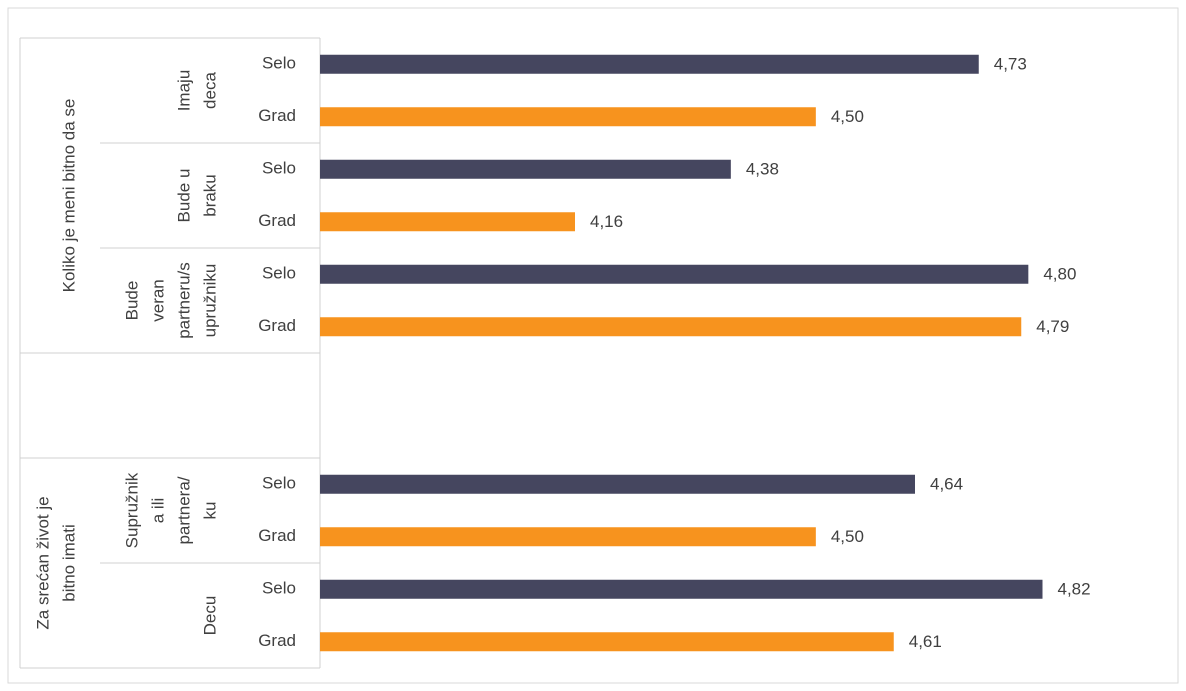 The image size is (1186, 691). I want to click on group-label: Za srećan život je, so click(42, 562).